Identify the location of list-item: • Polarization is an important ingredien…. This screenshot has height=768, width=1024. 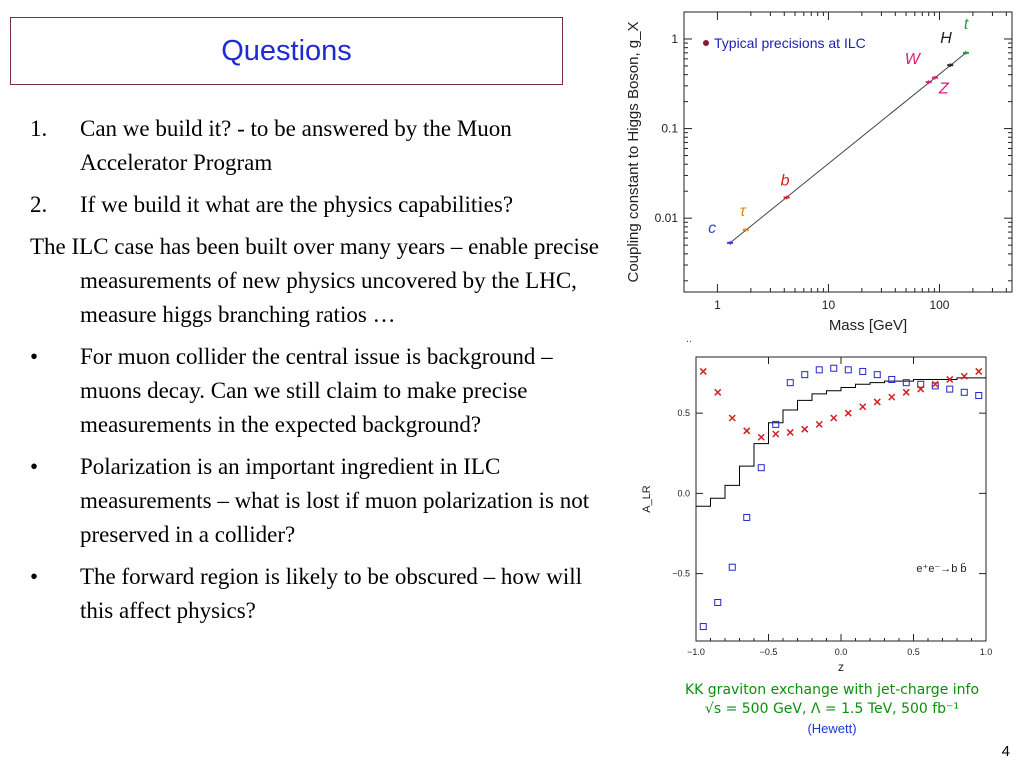
(320, 501).